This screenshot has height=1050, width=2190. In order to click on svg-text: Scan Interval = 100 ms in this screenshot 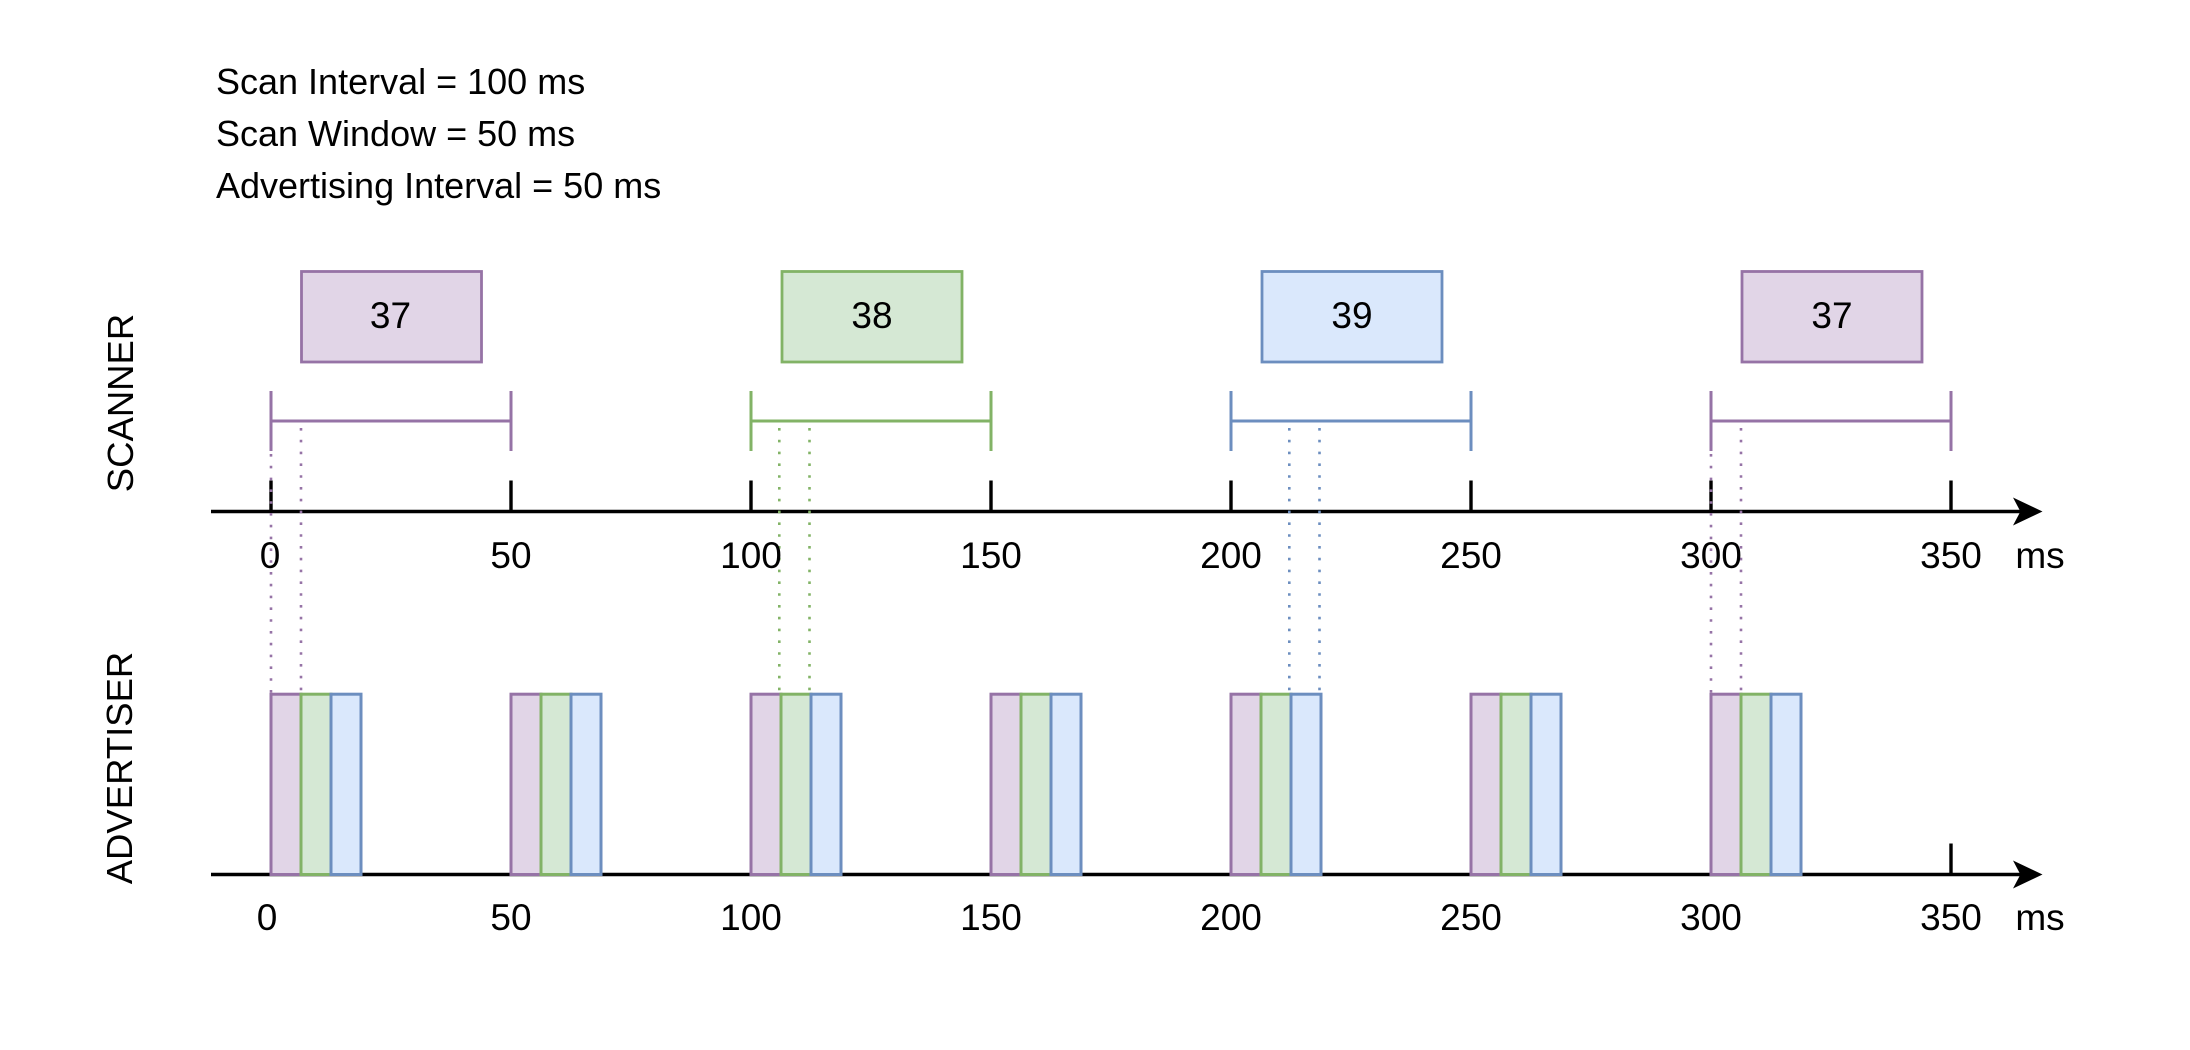, I will do `click(400, 81)`.